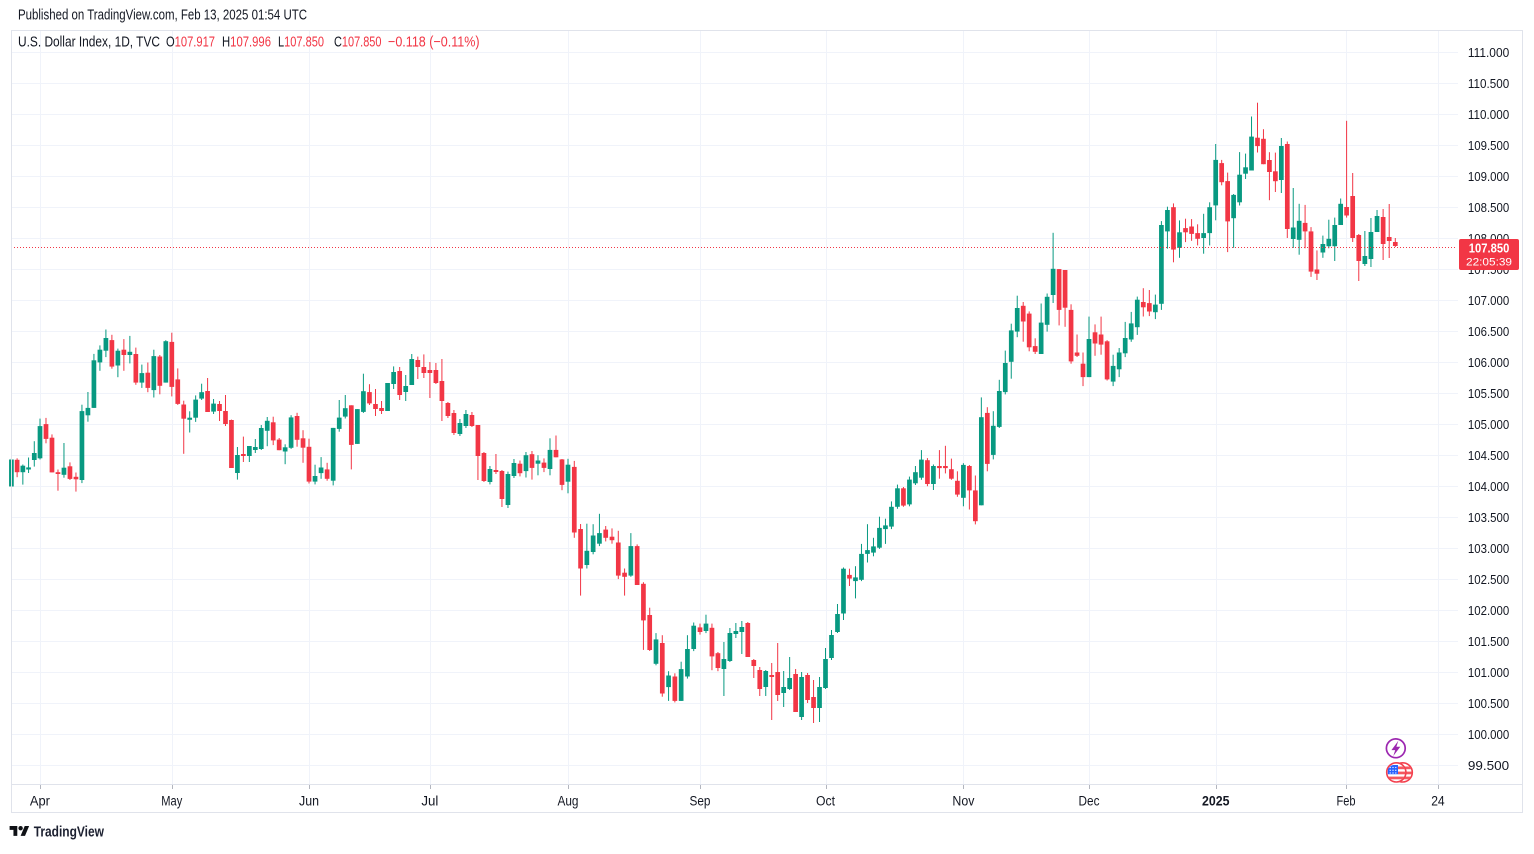  What do you see at coordinates (825, 801) in the screenshot?
I see `svg-text: Oct` at bounding box center [825, 801].